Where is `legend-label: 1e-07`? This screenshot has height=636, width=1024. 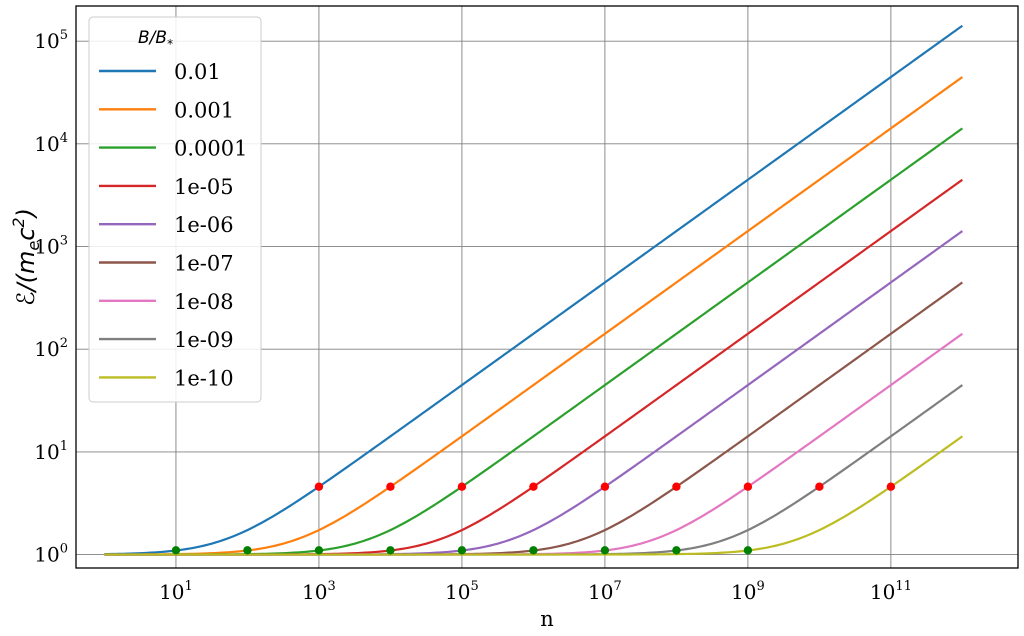 legend-label: 1e-07 is located at coordinates (204, 264).